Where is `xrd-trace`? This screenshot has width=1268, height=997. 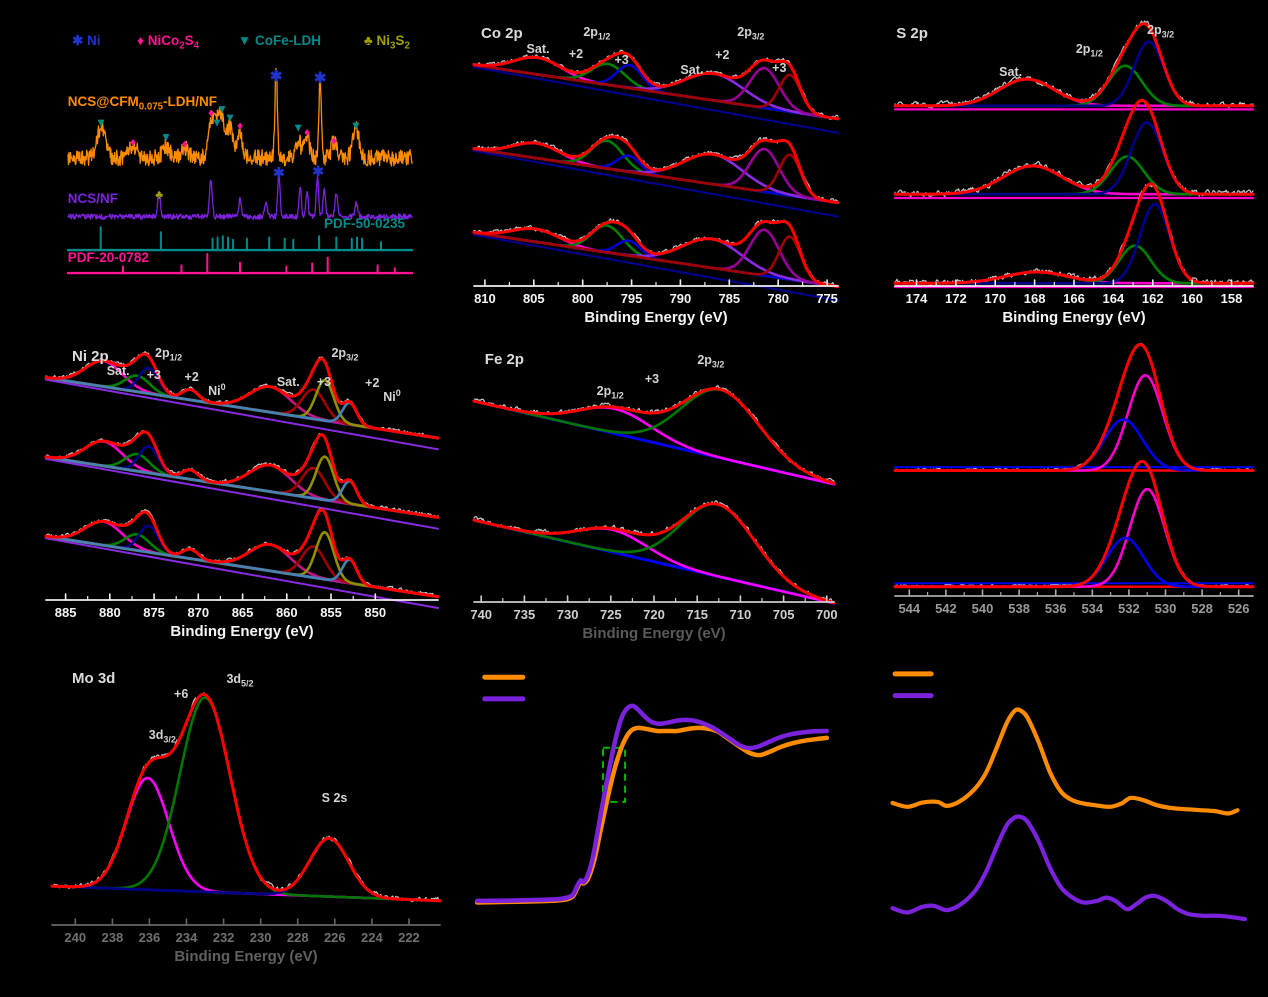 xrd-trace is located at coordinates (240, 197).